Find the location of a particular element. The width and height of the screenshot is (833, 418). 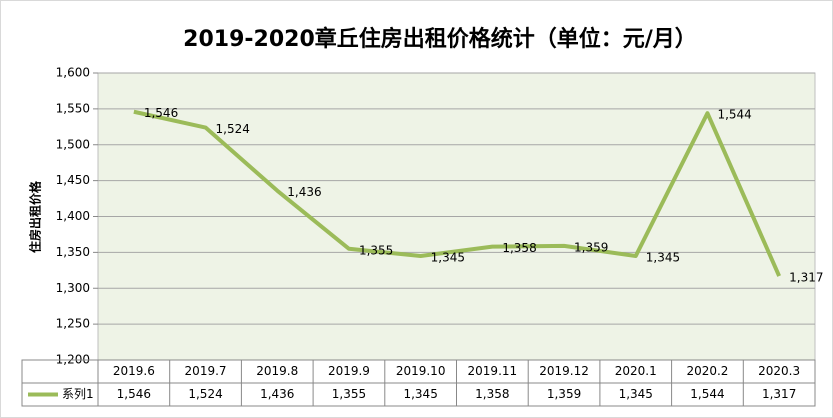

data-label: 1,524 is located at coordinates (233, 129).